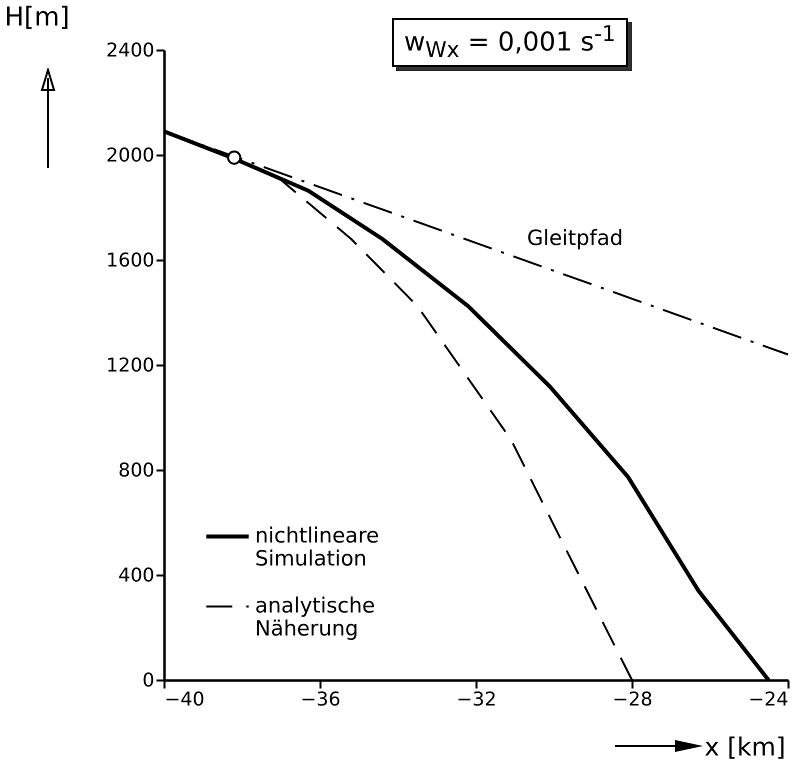 Image resolution: width=802 pixels, height=761 pixels. I want to click on y-tick-label: 400, so click(136, 575).